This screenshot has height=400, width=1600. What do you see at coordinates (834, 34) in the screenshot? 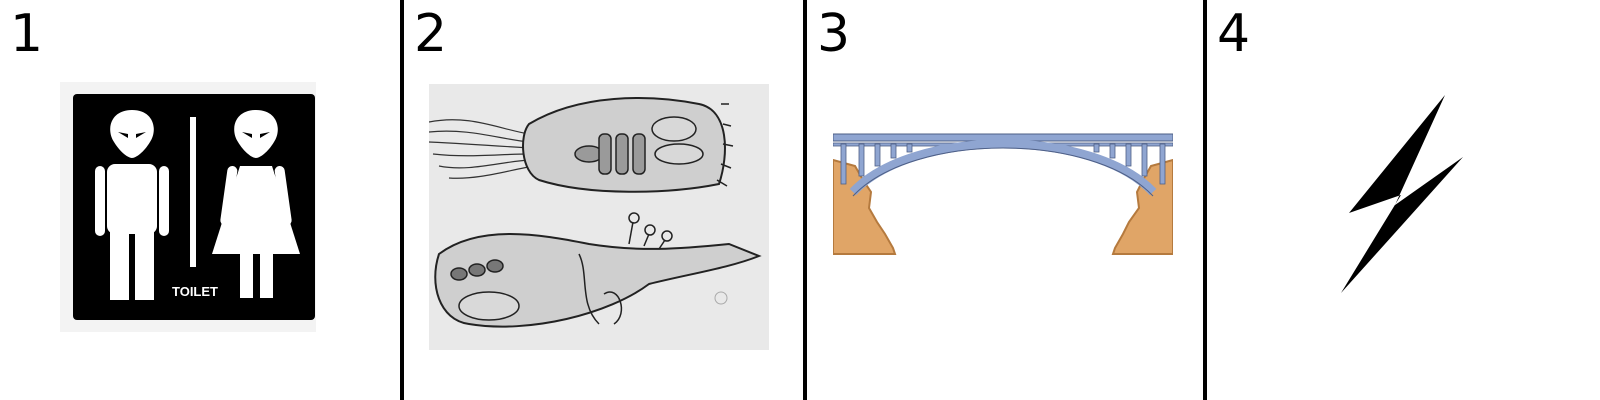
I see `panel-number: 3` at bounding box center [834, 34].